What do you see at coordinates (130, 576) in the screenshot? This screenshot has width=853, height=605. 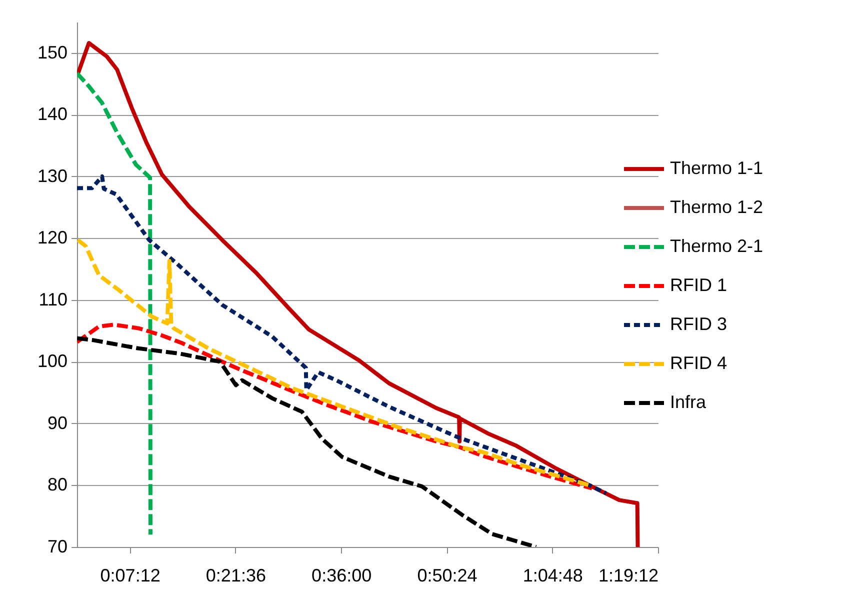 I see `x-tick-label: 0:07:12` at bounding box center [130, 576].